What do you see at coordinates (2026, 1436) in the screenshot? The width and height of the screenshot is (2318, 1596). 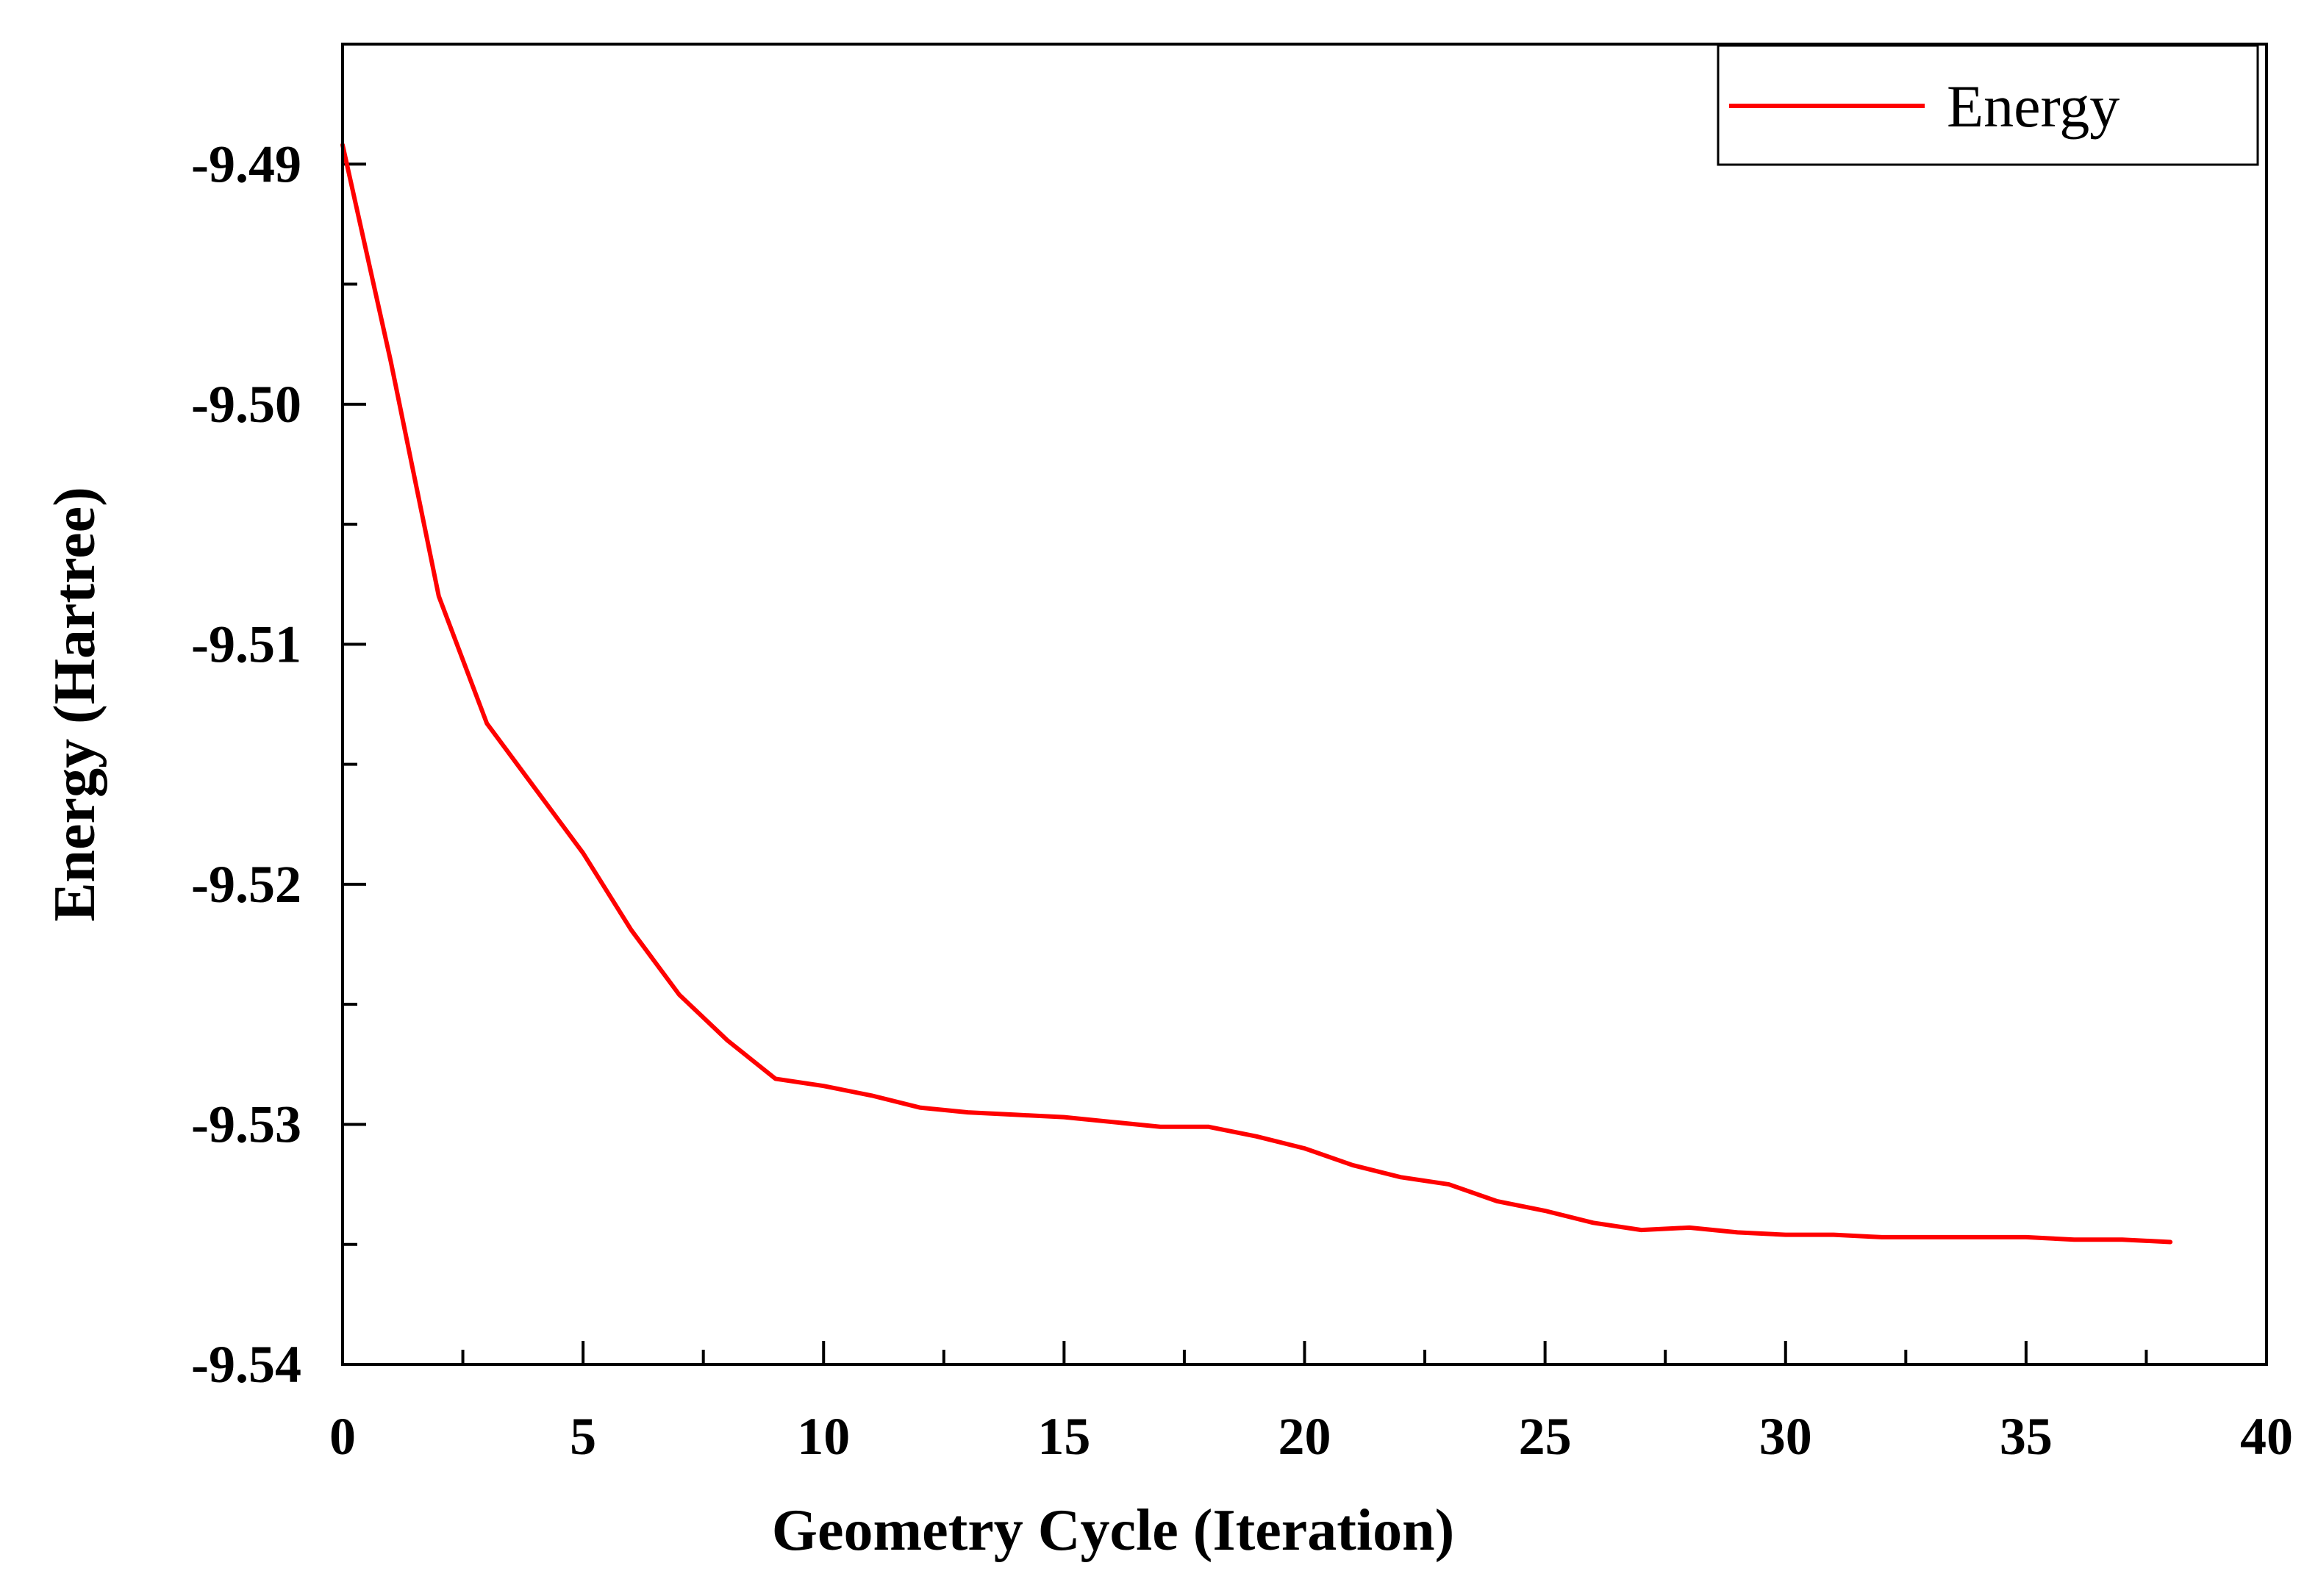 I see `x-tick-label: 35` at bounding box center [2026, 1436].